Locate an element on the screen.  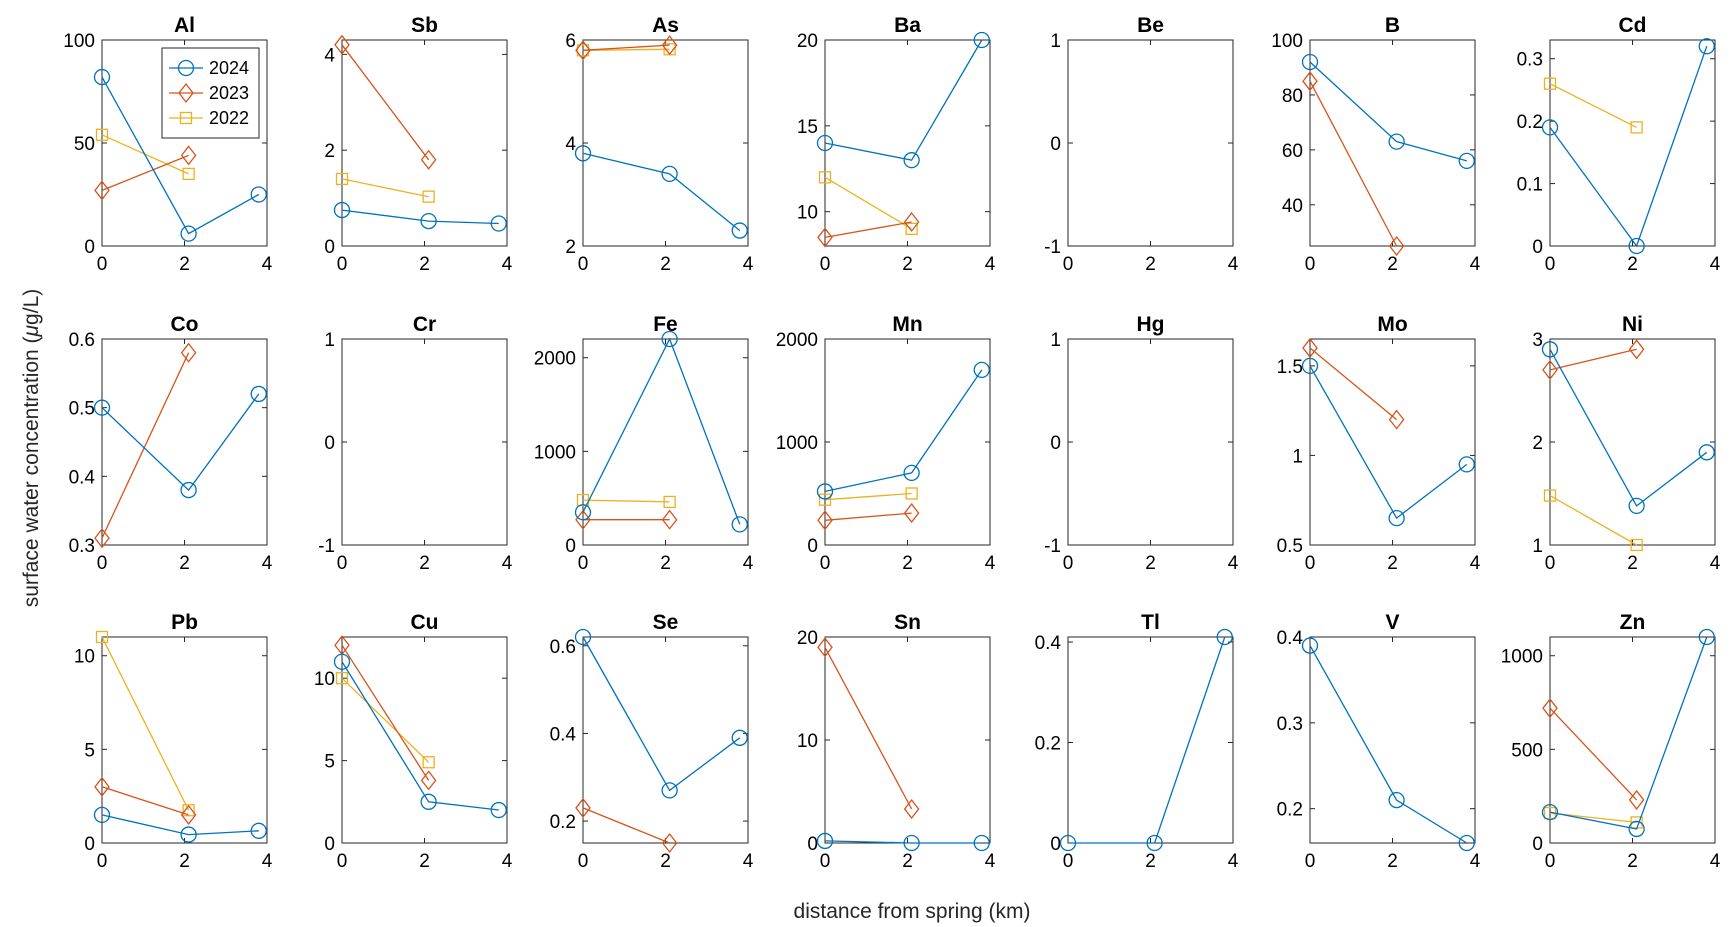
panel-ba: Ba 0 2 4 10 15 20 is located at coordinates (896, 144).